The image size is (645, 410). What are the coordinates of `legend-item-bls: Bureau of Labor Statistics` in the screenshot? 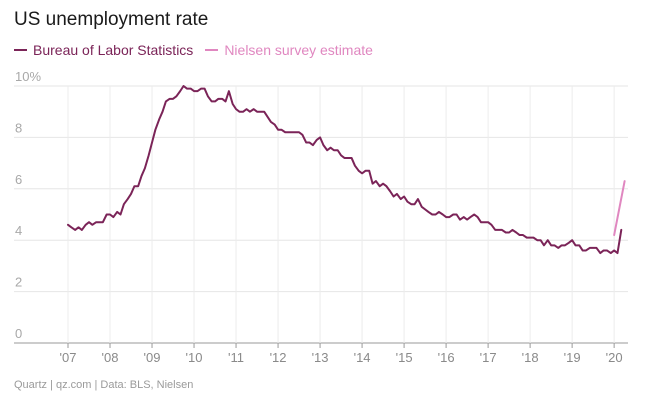 It's located at (103, 50).